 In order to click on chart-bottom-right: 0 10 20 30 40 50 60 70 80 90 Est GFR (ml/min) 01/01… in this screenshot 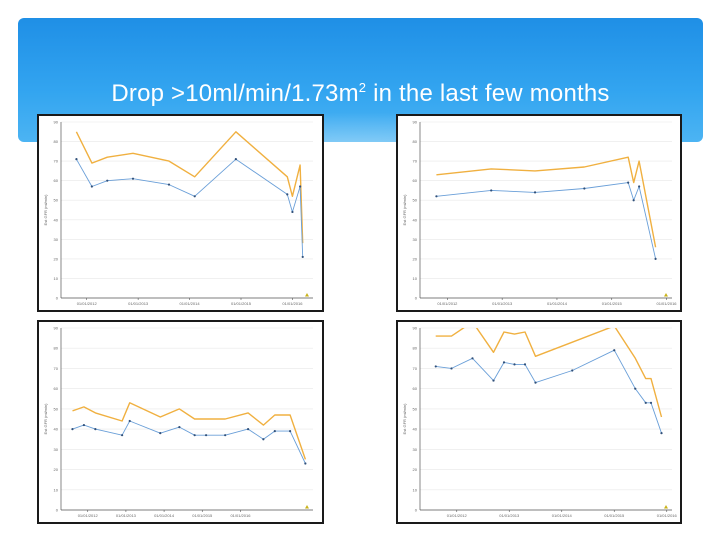, I will do `click(540, 422)`.